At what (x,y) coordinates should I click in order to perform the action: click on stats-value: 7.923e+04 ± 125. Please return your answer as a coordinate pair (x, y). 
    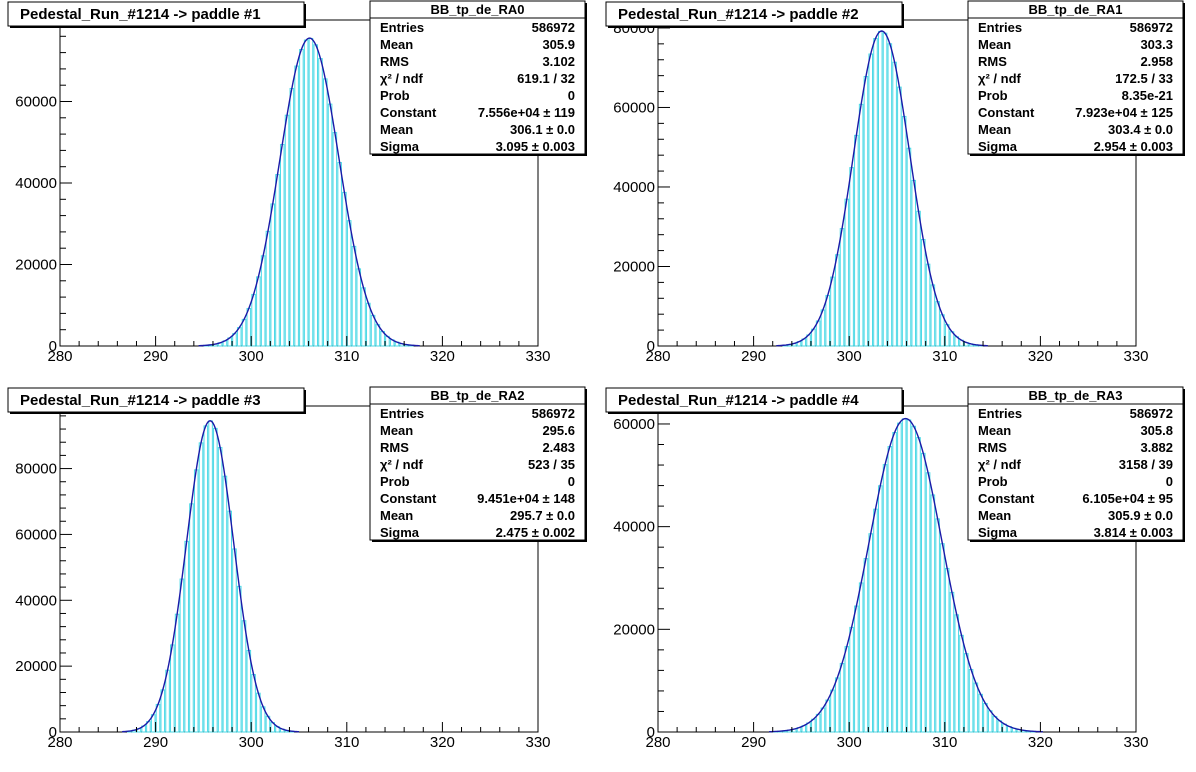
    Looking at the image, I should click on (1124, 112).